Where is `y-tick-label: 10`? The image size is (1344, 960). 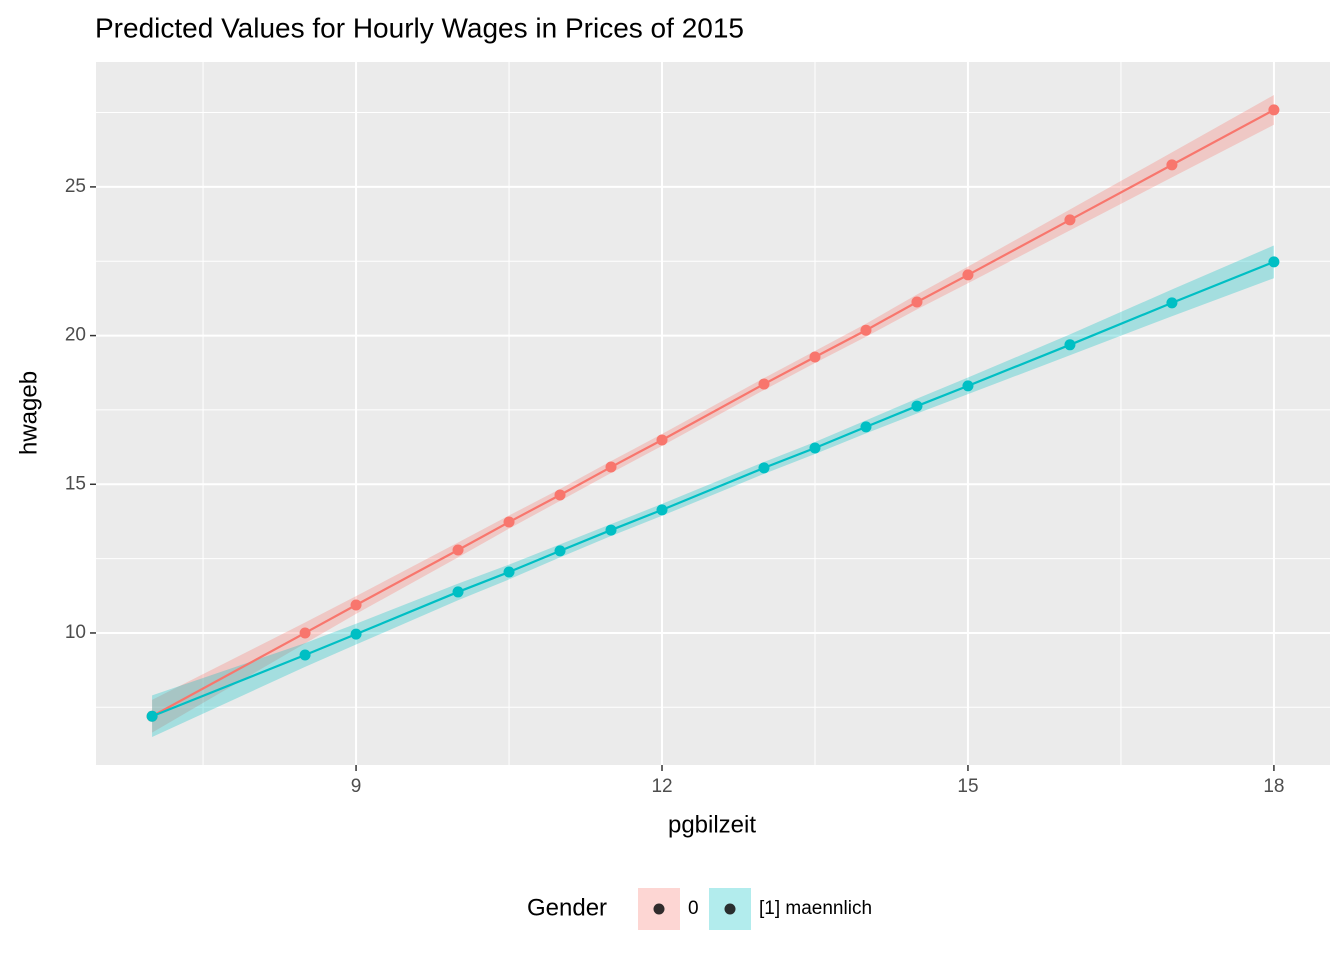 y-tick-label: 10 is located at coordinates (75, 632).